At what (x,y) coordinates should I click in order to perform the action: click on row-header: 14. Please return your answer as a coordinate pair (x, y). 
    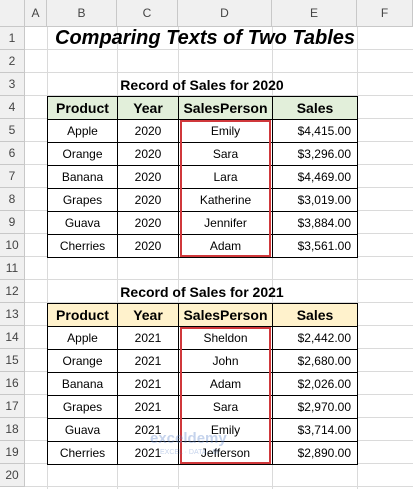
    Looking at the image, I should click on (12, 337).